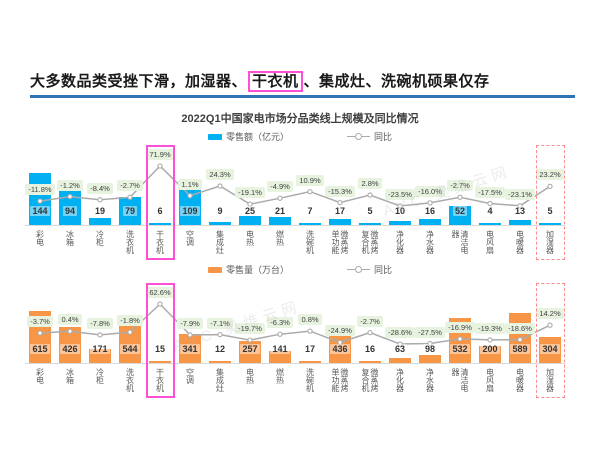 The width and height of the screenshot is (600, 450). What do you see at coordinates (250, 193) in the screenshot?
I see `yoy-label: -19.1%` at bounding box center [250, 193].